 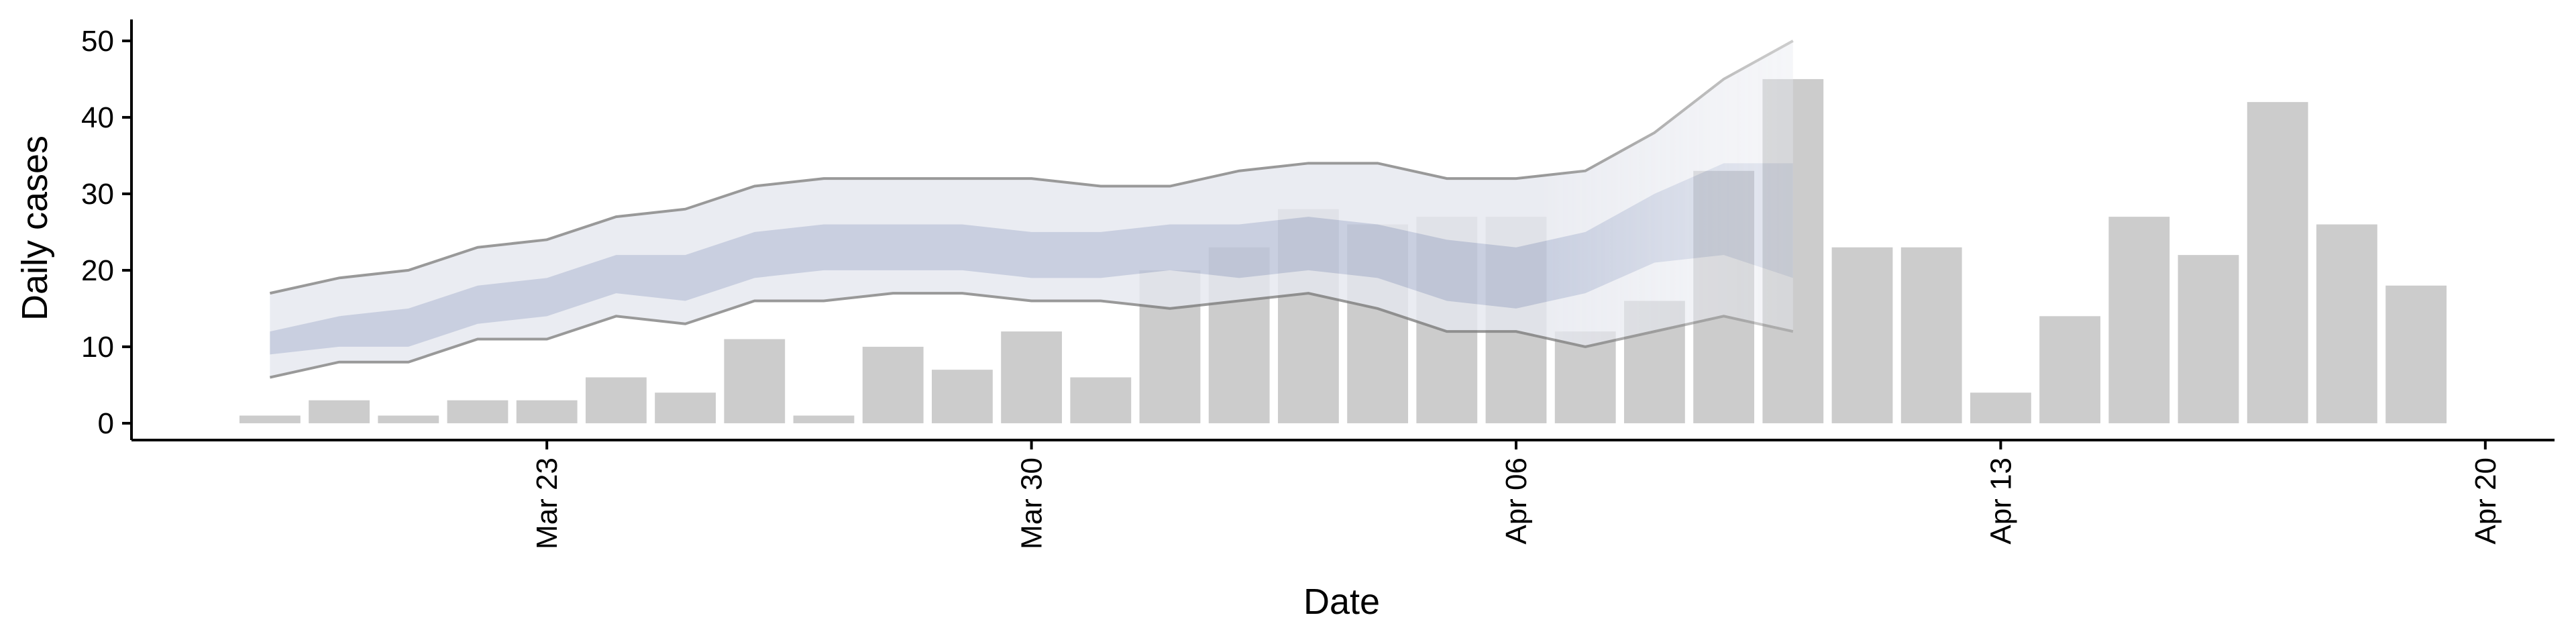 I want to click on x-tick-label: Apr 13, so click(x=2000, y=501).